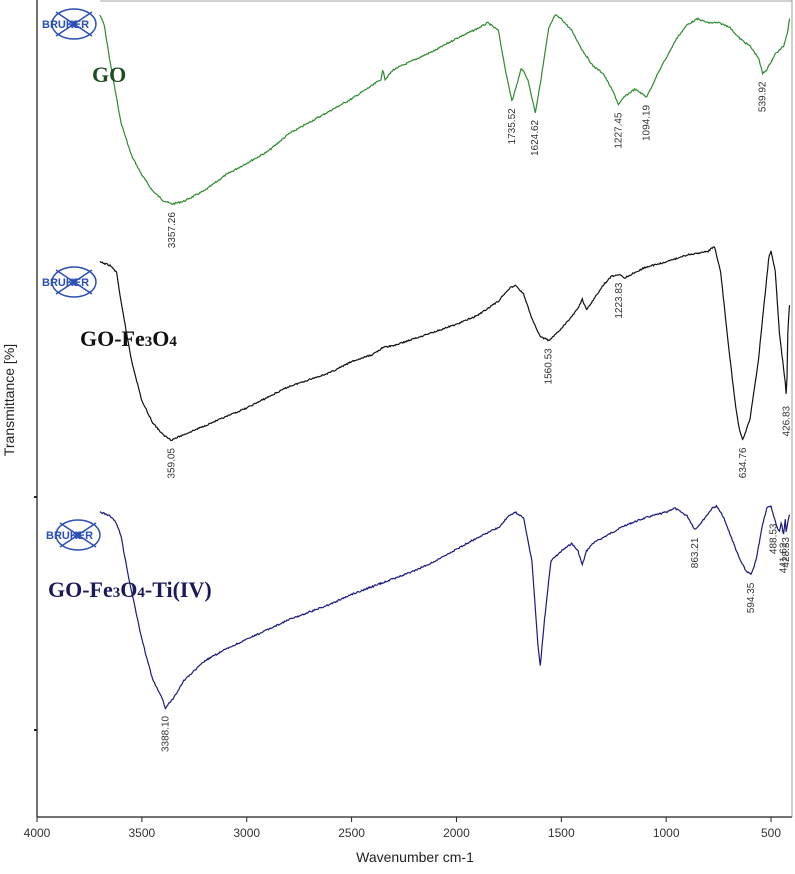 Image resolution: width=795 pixels, height=874 pixels. I want to click on y-axis-label: Transmittance [%], so click(9, 400).